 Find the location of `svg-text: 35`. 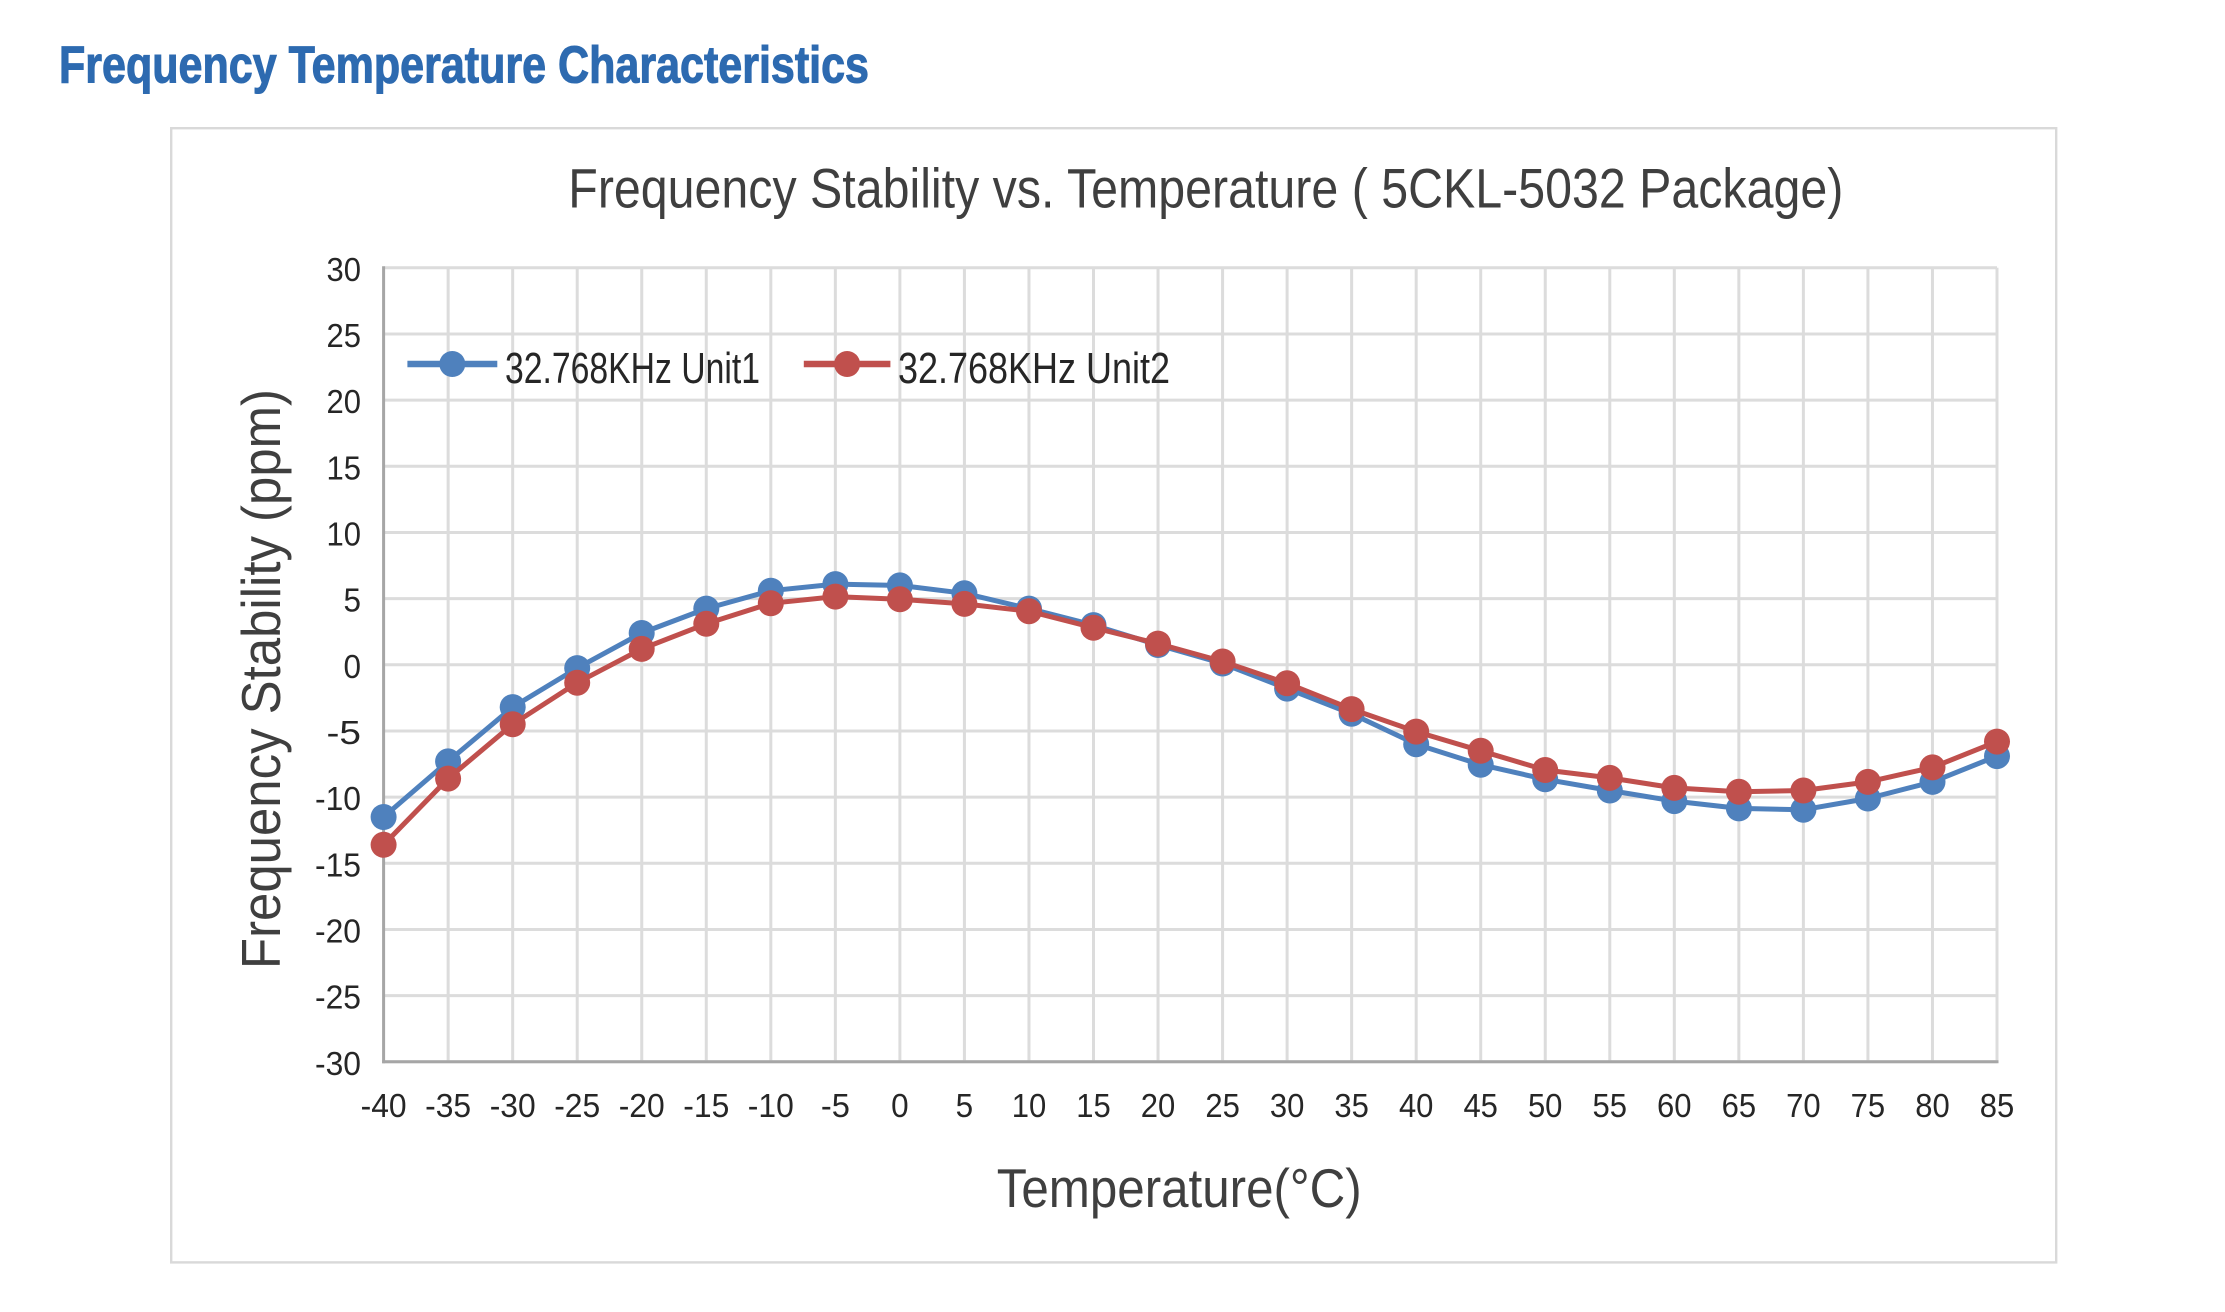

svg-text: 35 is located at coordinates (1351, 1105).